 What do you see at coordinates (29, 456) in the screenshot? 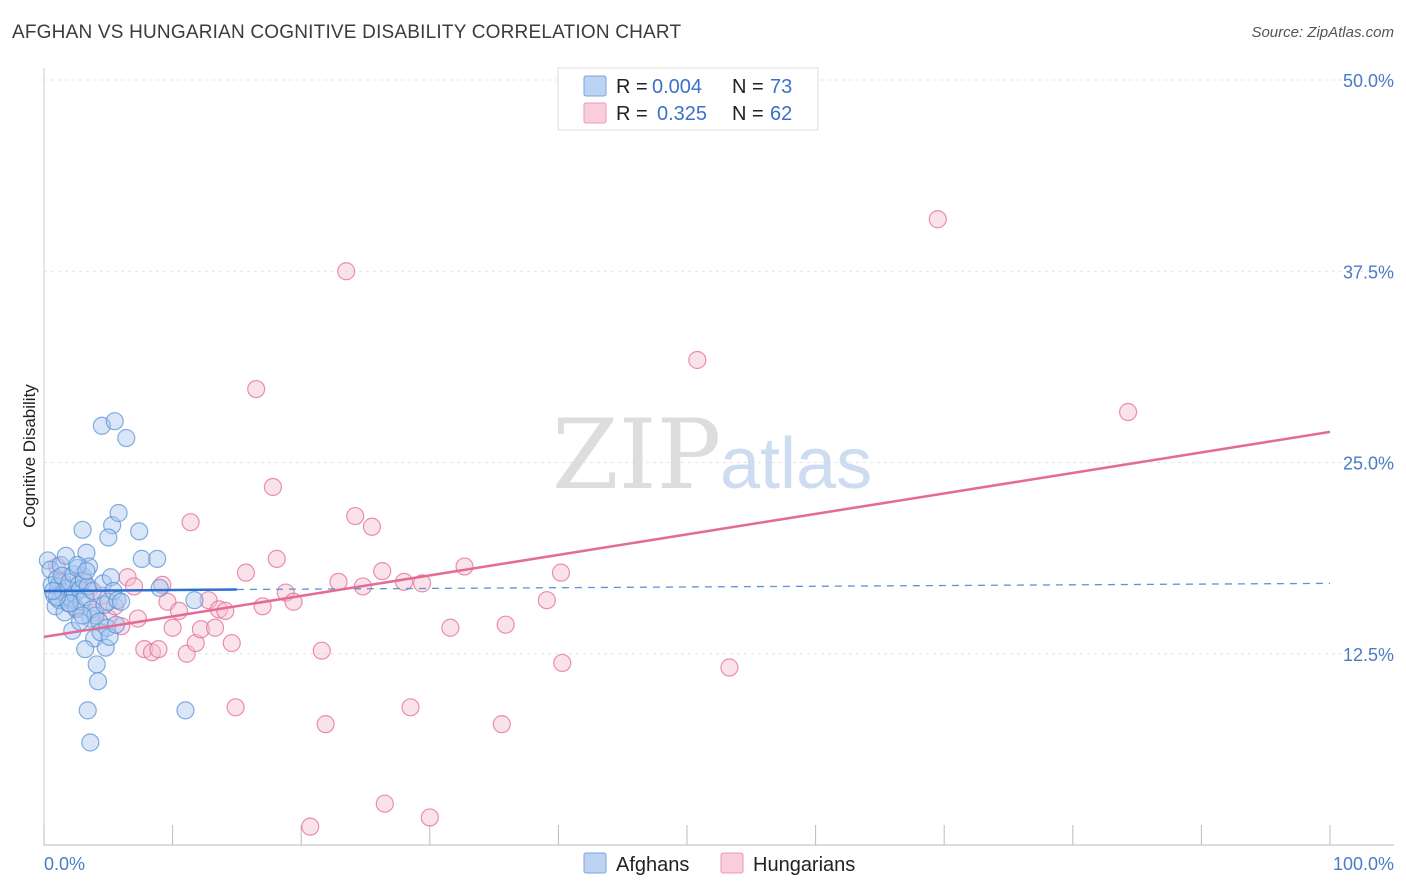
I see `y-axis-label: Cognitive Disability` at bounding box center [29, 456].